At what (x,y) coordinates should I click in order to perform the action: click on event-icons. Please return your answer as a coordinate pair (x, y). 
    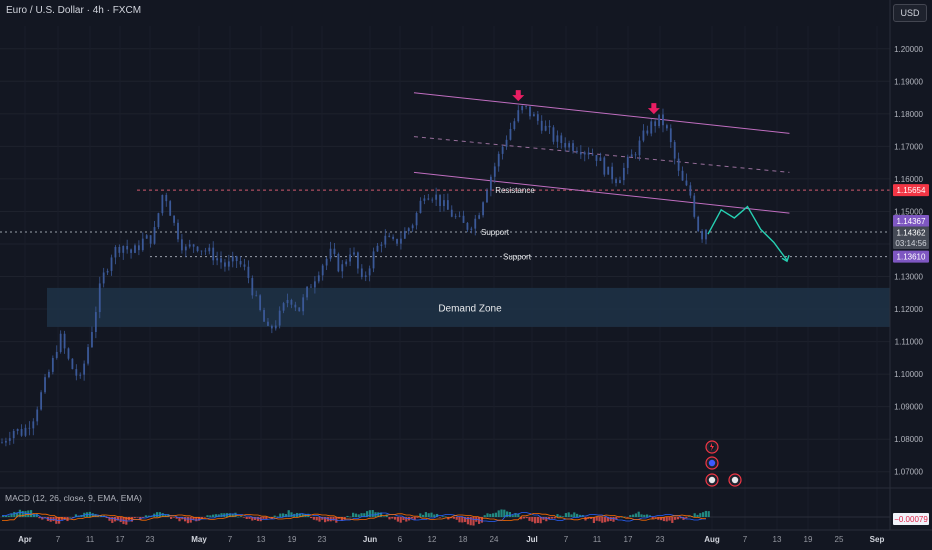
    Looking at the image, I should click on (723, 463).